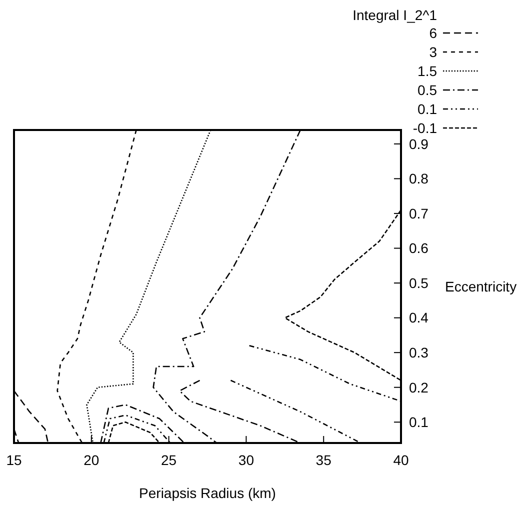  I want to click on x-axis-title: Periapsis Radius (km), so click(207, 493).